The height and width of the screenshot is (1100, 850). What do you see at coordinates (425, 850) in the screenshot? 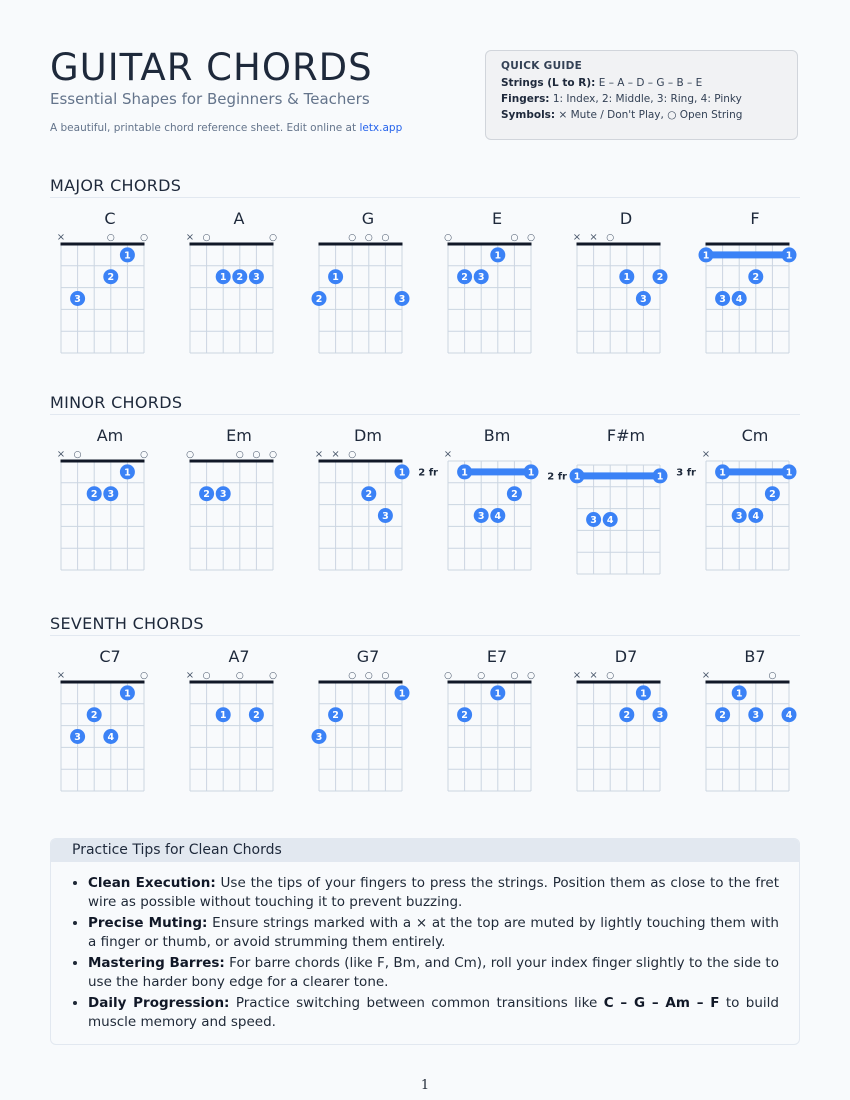
I see `practice-tips-title: Practice Tips for Clean Chords` at bounding box center [425, 850].